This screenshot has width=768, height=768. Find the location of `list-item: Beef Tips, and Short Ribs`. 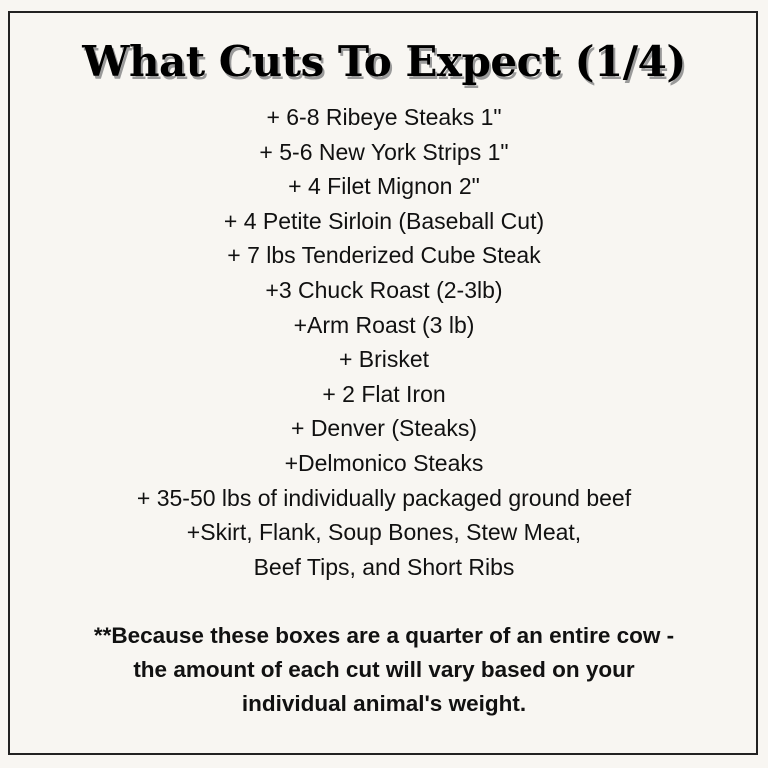

list-item: Beef Tips, and Short Ribs is located at coordinates (384, 566).